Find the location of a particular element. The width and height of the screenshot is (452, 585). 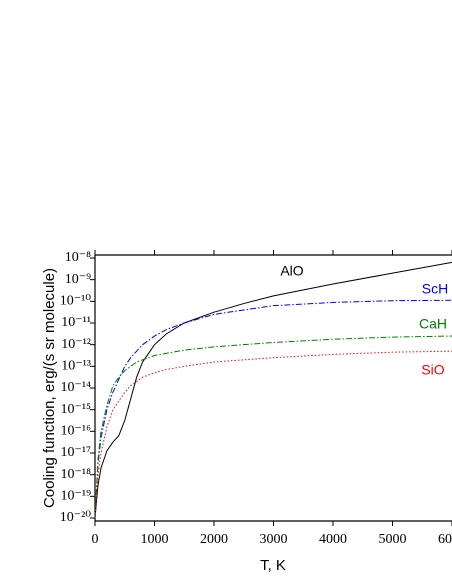

series-label: SiO is located at coordinates (432, 370).